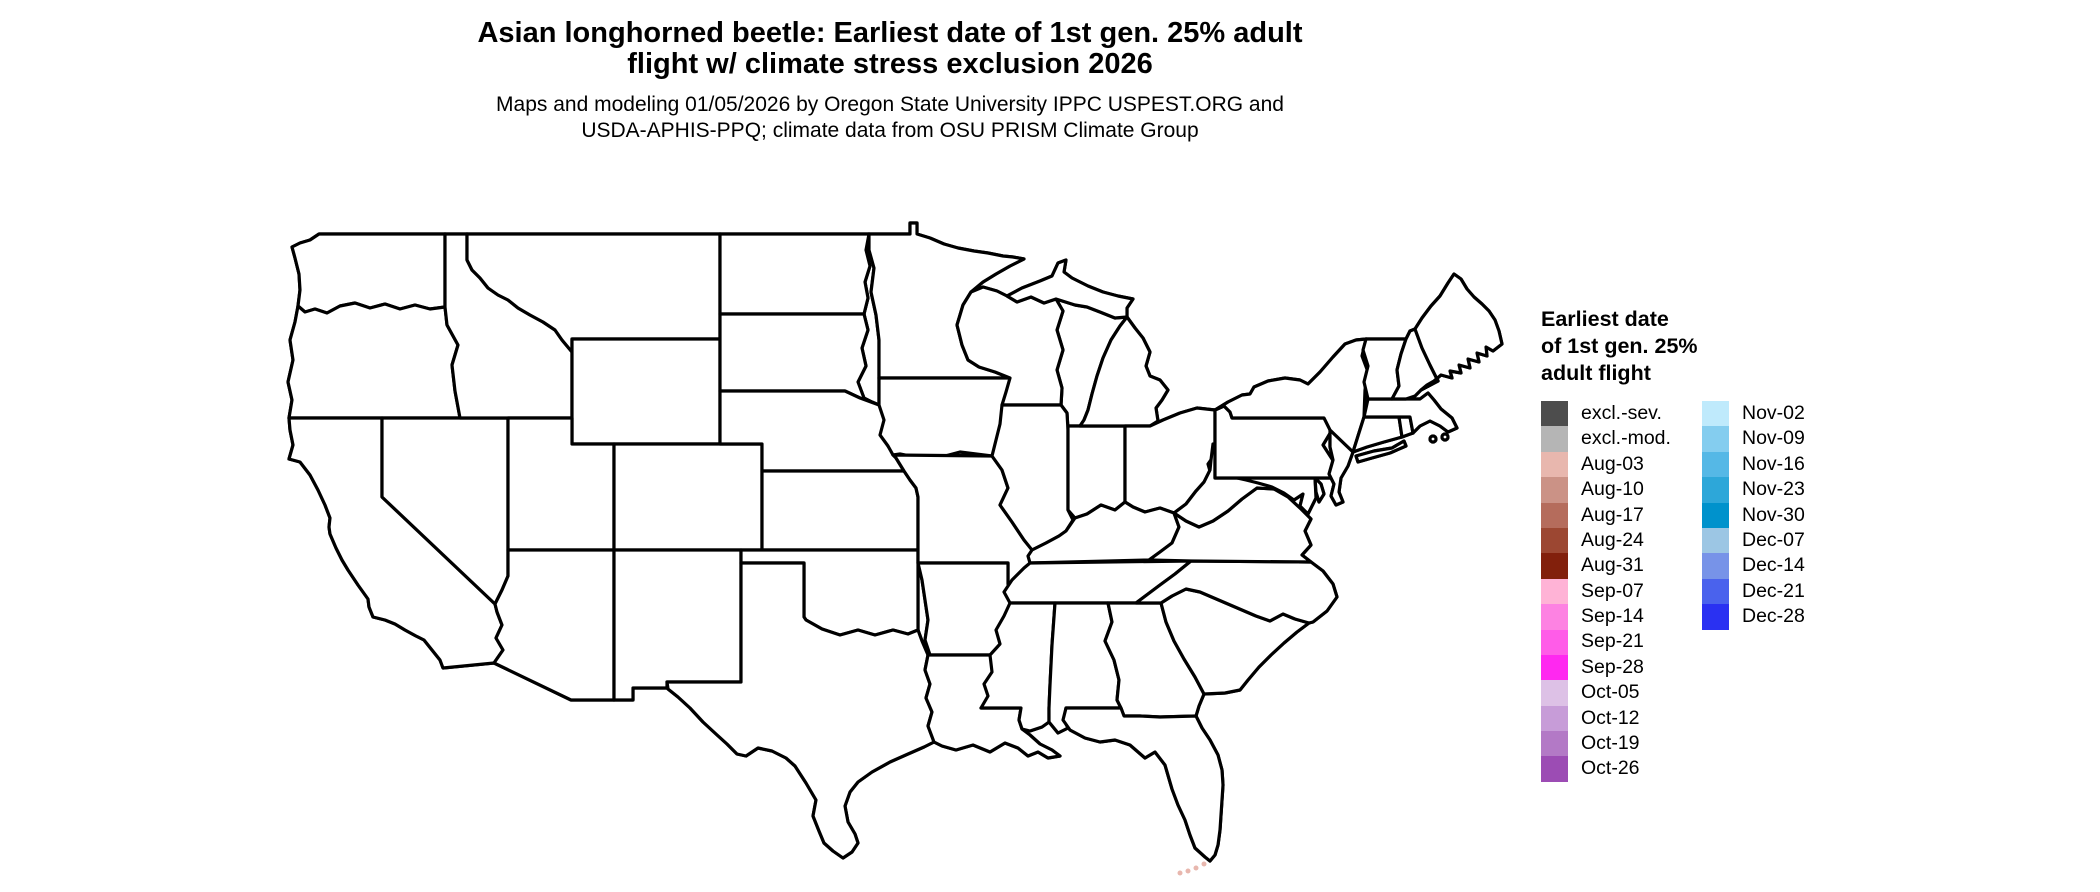 This screenshot has width=2100, height=892. Describe the element at coordinates (1612, 641) in the screenshot. I see `legend-label: Sep-21` at that location.